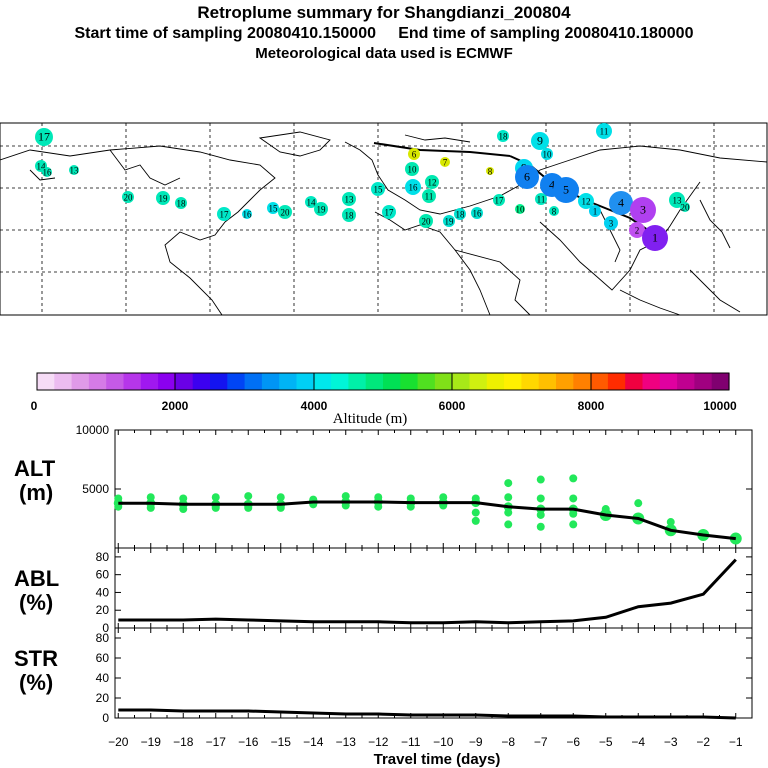 The width and height of the screenshot is (768, 768). I want to click on met-data-note: Meteorological data used is ECMWF, so click(384, 53).